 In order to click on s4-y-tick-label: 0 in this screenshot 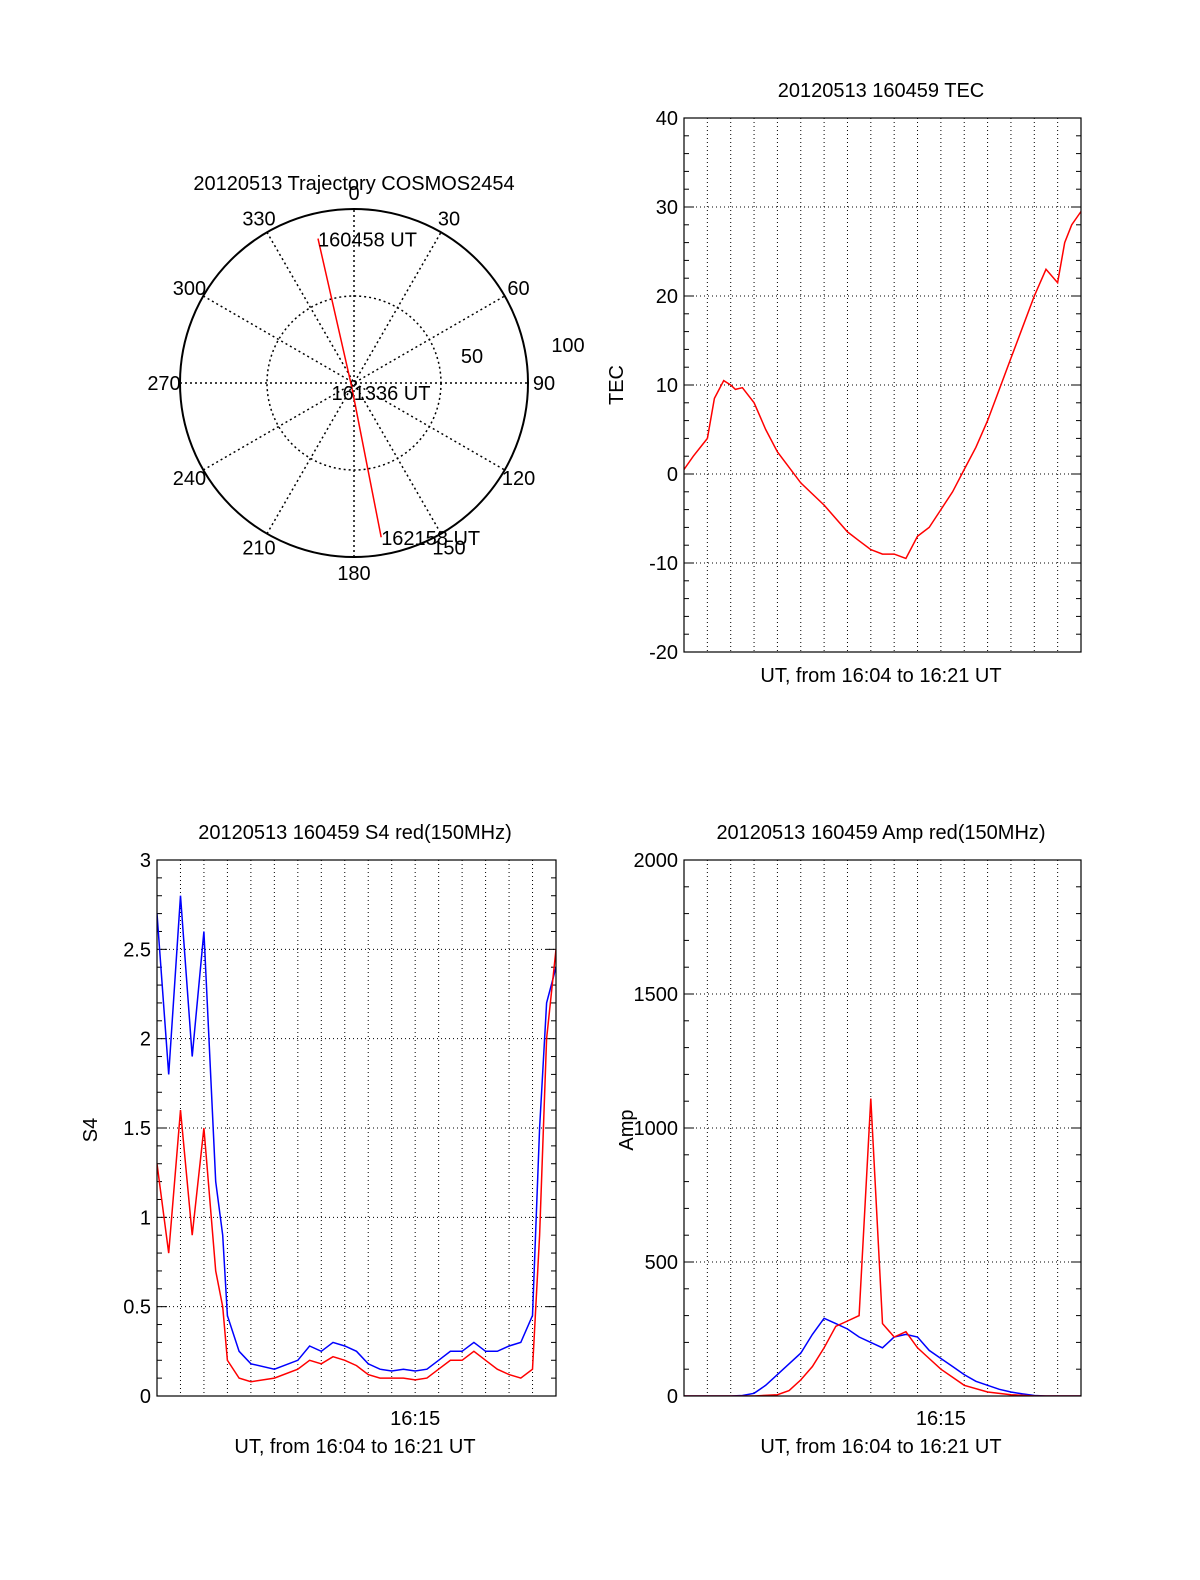, I will do `click(145, 1397)`.